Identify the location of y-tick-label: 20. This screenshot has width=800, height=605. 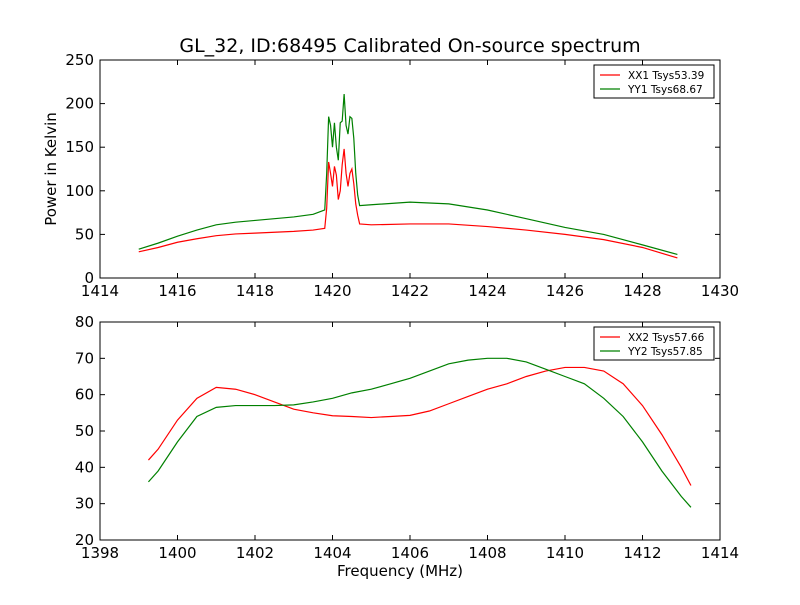
(84, 540).